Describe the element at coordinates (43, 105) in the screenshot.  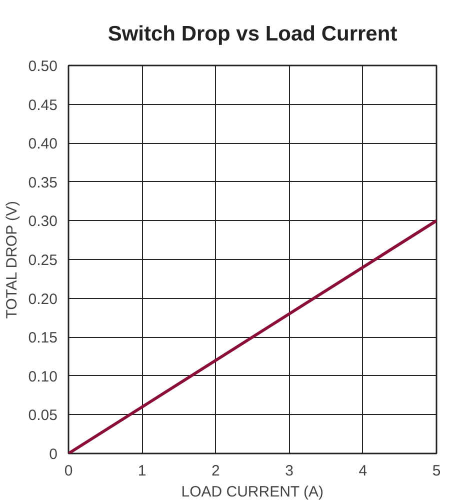
I see `y-tick-label: 0.45` at that location.